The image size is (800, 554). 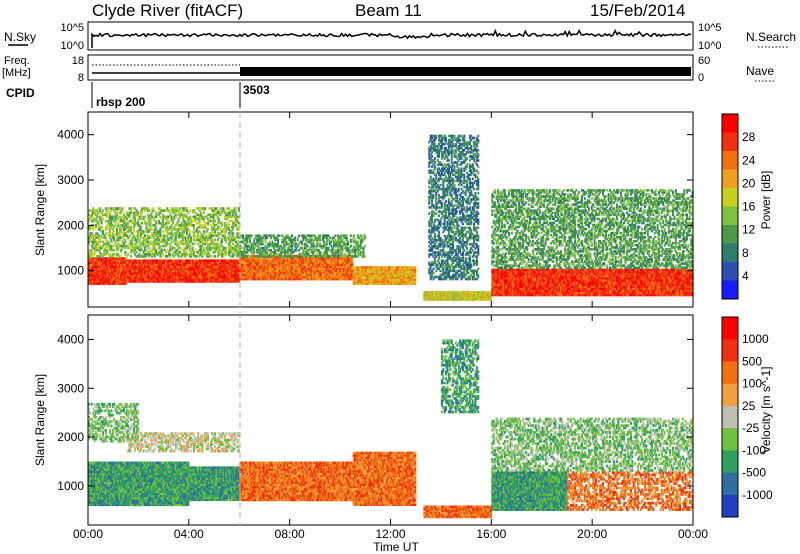 I want to click on freq-nave-trace-dense, so click(x=465, y=71).